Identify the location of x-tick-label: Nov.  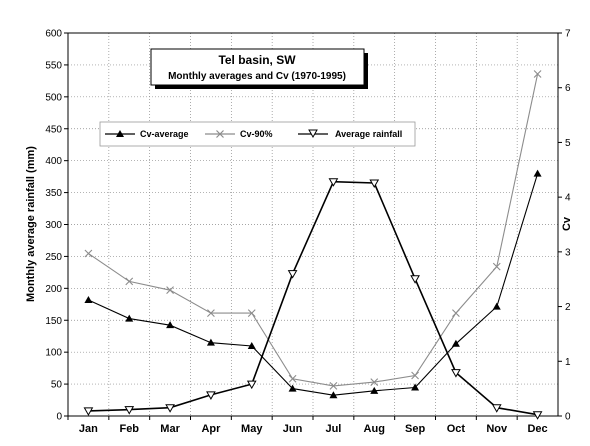
(497, 429).